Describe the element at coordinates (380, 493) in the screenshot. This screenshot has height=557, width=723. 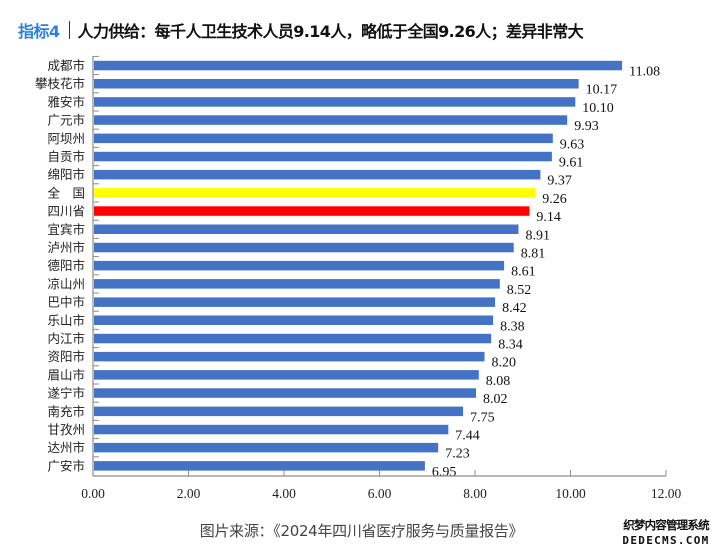
I see `x-tick-label: 6.00` at that location.